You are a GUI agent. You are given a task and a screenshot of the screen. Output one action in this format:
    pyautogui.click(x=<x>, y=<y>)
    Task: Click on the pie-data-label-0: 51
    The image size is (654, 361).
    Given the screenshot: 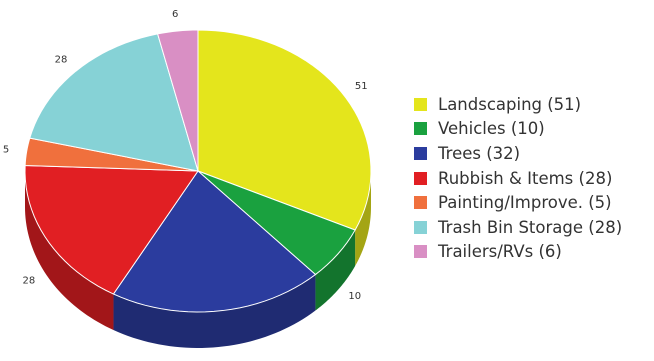 What is the action you would take?
    pyautogui.click(x=361, y=86)
    